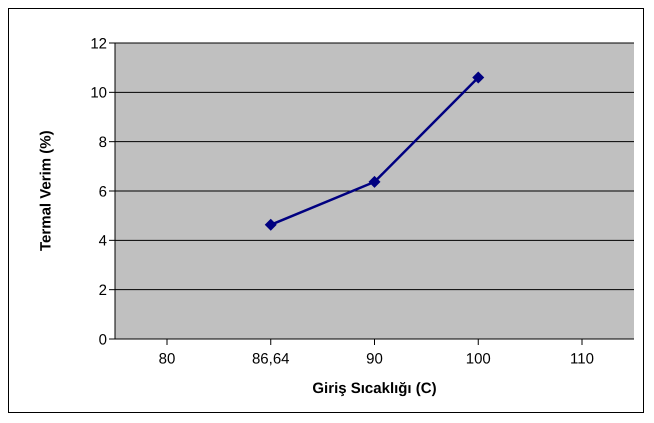 The width and height of the screenshot is (654, 423). What do you see at coordinates (102, 241) in the screenshot?
I see `y-tick-label: 4` at bounding box center [102, 241].